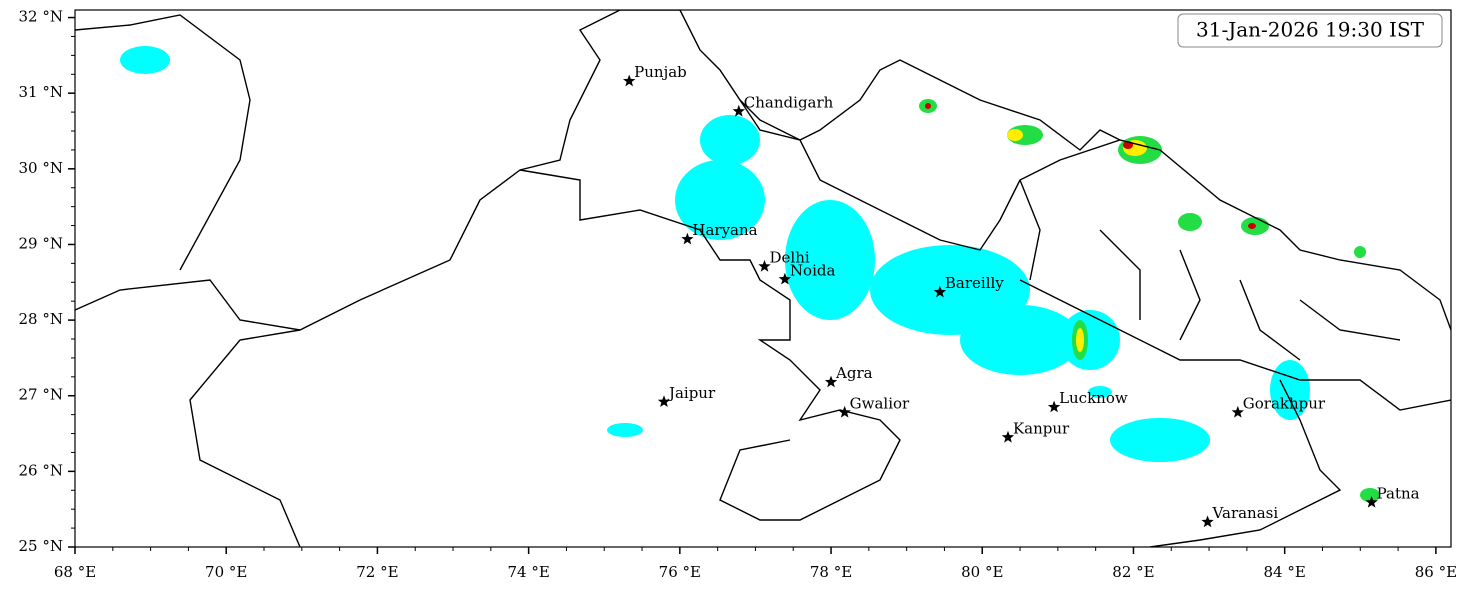 This screenshot has width=1471, height=591. Describe the element at coordinates (41, 17) in the screenshot. I see `y-tick-label: 32 °N` at that location.